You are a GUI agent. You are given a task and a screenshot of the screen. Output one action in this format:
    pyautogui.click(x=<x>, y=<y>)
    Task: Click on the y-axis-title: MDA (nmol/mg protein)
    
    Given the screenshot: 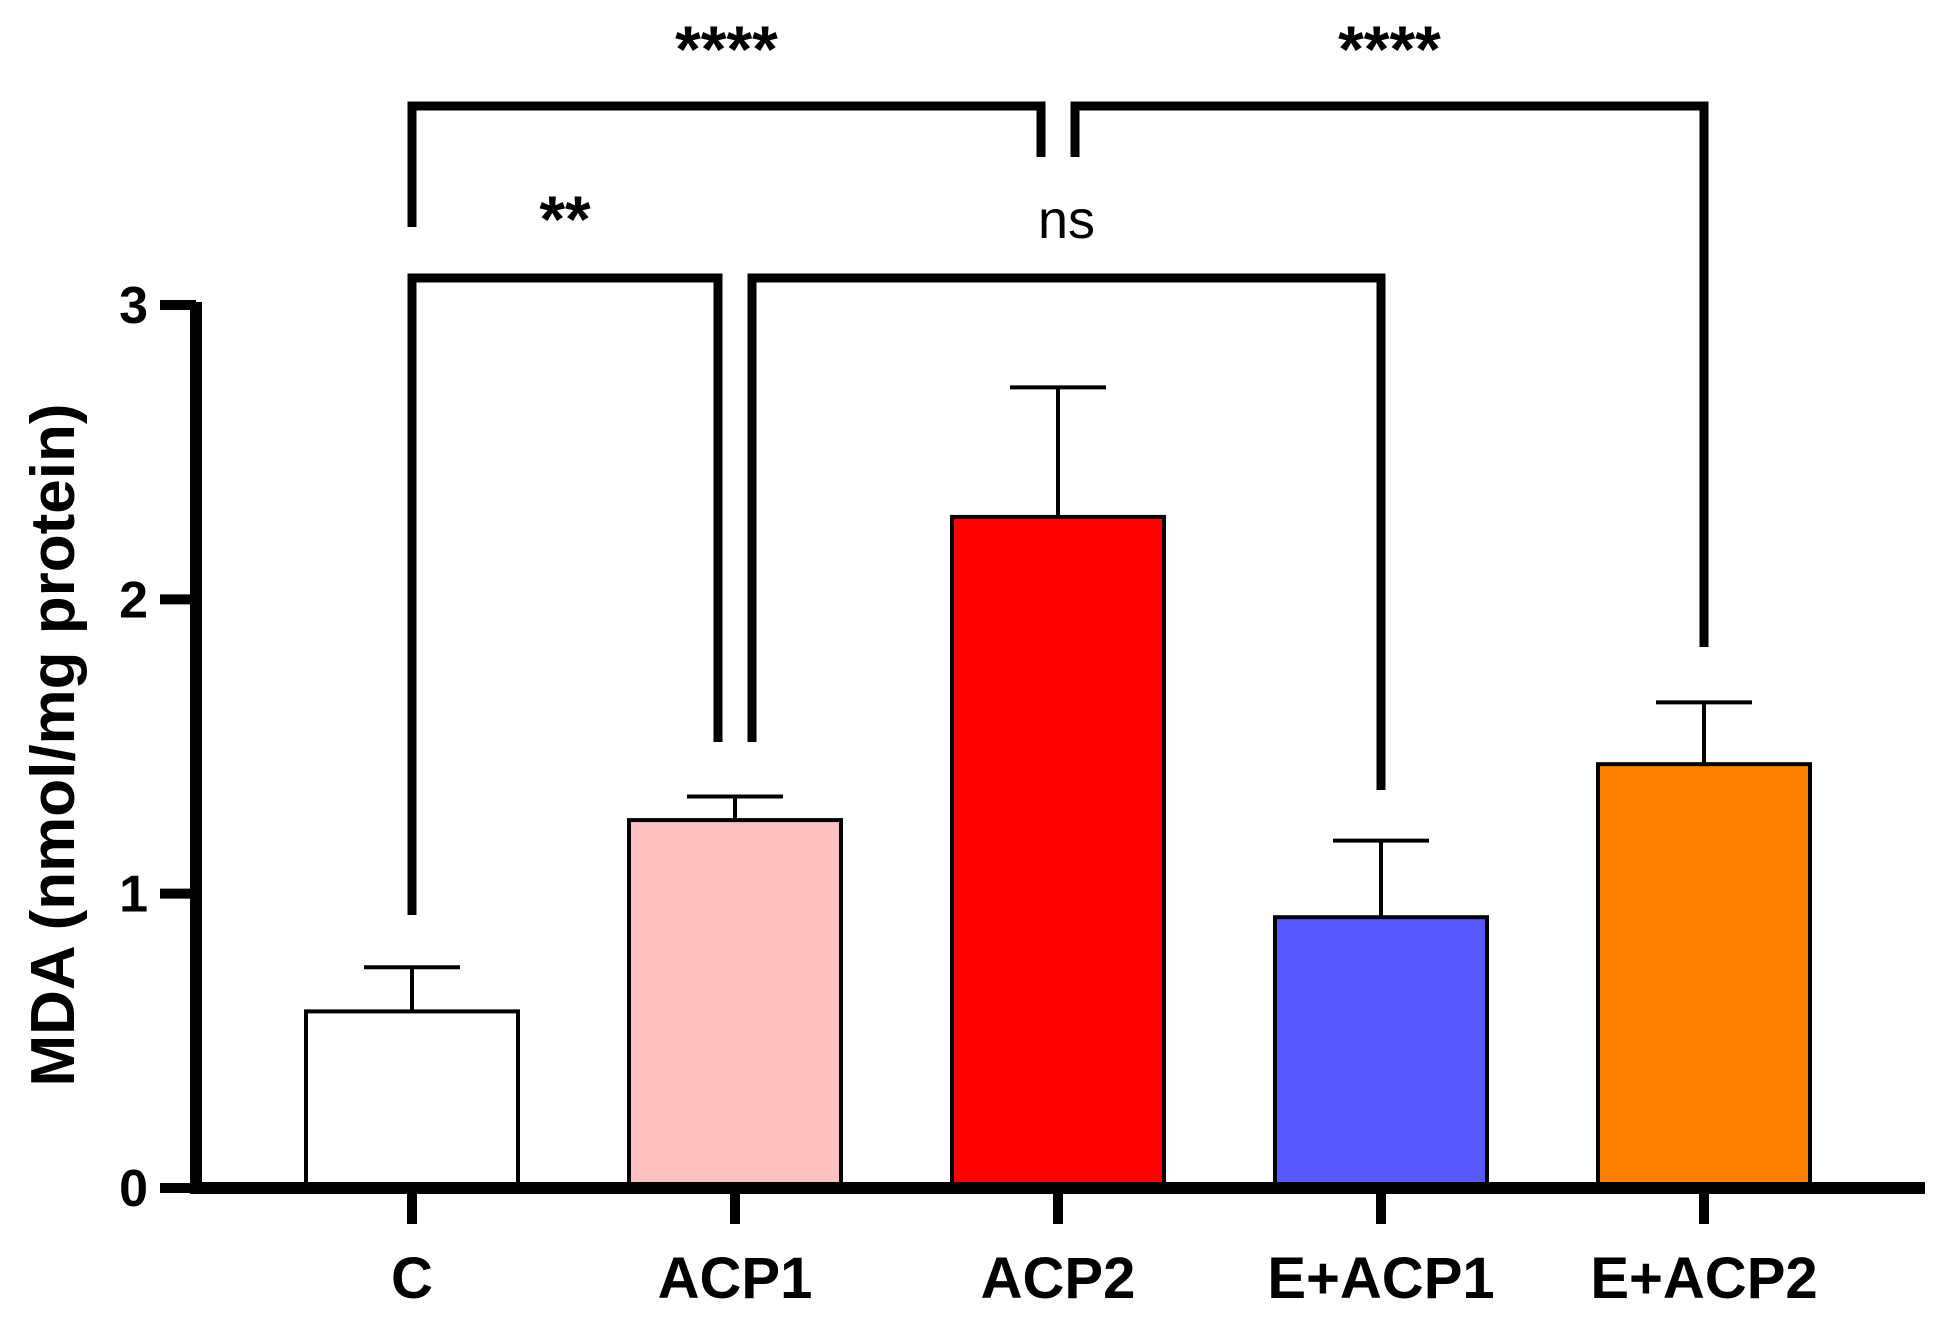 What is the action you would take?
    pyautogui.click(x=53, y=744)
    